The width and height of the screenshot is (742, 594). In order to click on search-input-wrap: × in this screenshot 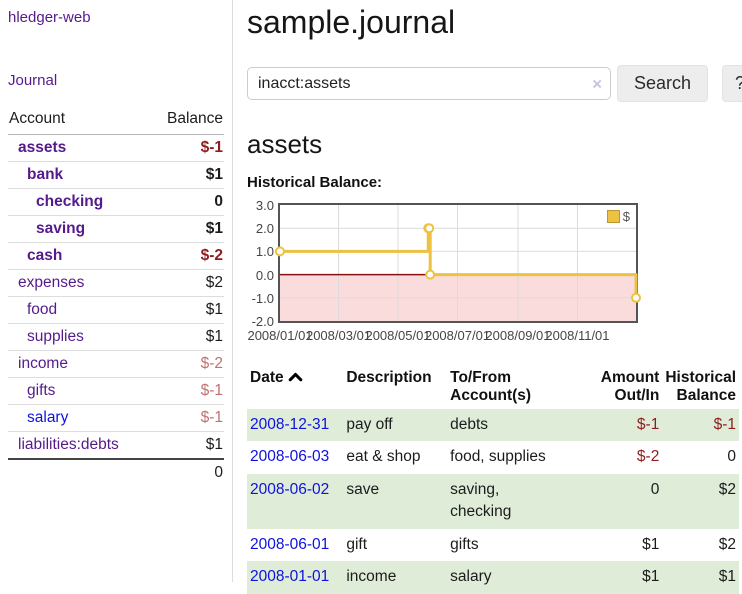, I will do `click(429, 83)`.